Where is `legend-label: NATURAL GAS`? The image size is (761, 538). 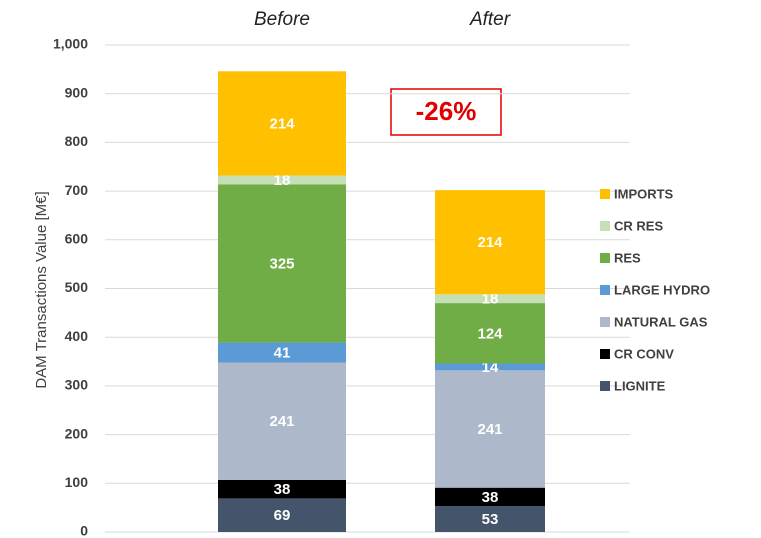 legend-label: NATURAL GAS is located at coordinates (661, 321).